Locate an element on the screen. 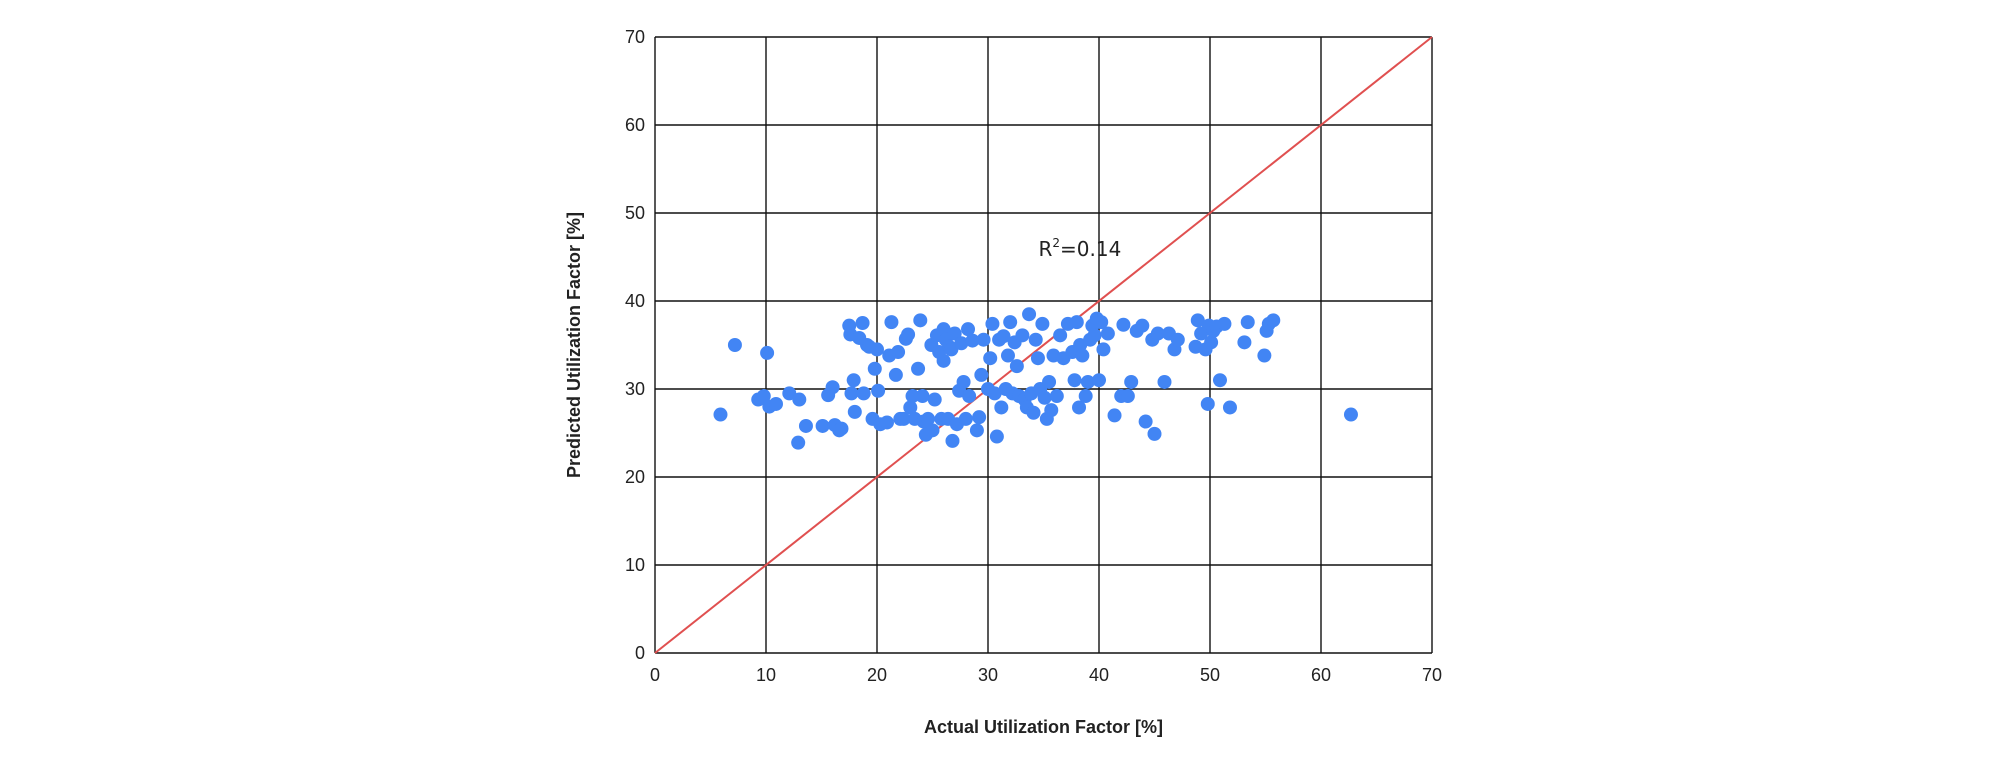 The width and height of the screenshot is (2008, 760). y-tick-label: 60 is located at coordinates (635, 125).